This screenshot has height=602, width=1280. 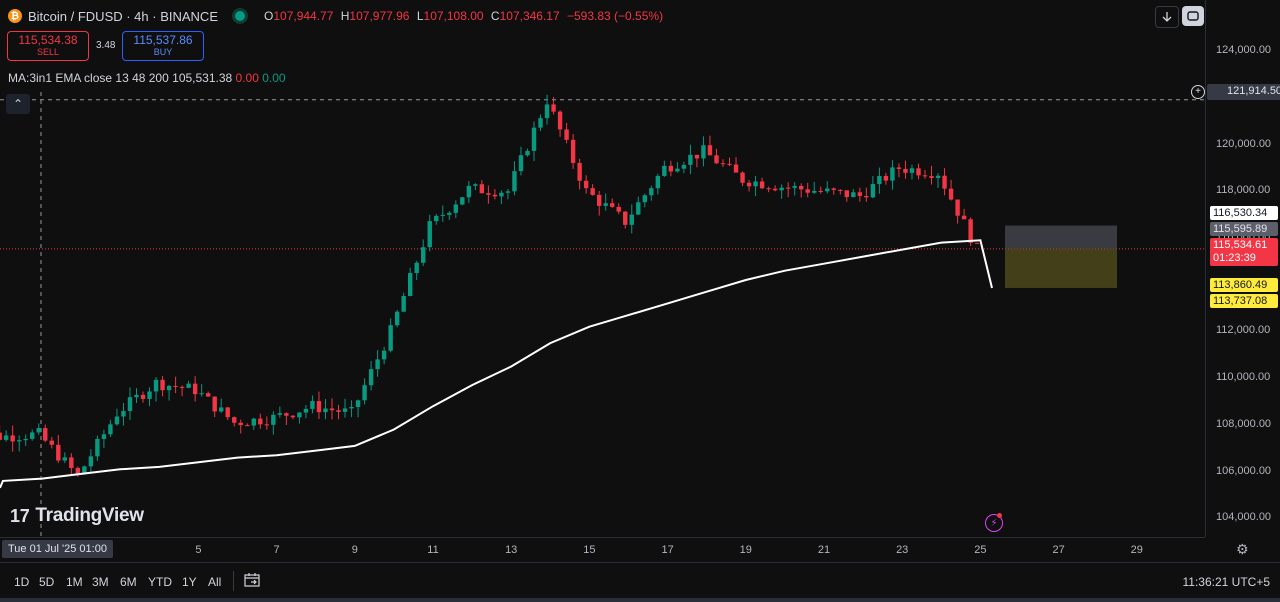 What do you see at coordinates (529, 16) in the screenshot?
I see `close-value: 107,346.17` at bounding box center [529, 16].